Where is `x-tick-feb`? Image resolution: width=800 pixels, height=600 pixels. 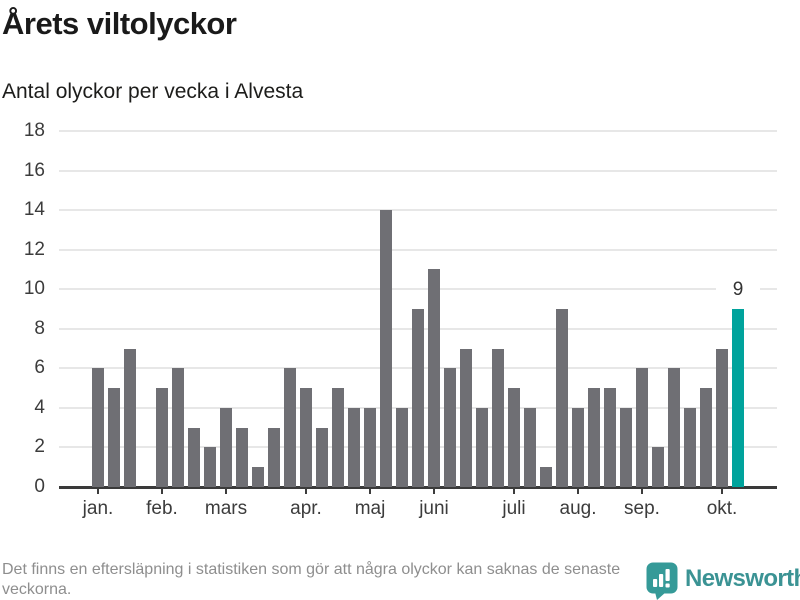 x-tick-feb is located at coordinates (162, 490).